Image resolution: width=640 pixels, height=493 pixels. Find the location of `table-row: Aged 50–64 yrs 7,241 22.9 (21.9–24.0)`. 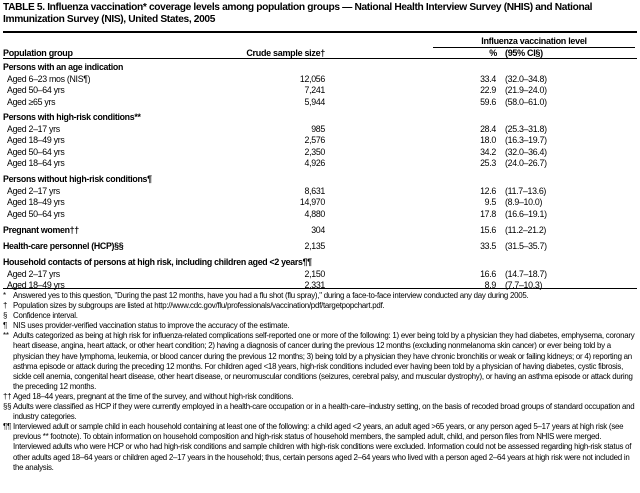

table-row: Aged 50–64 yrs 7,241 22.9 (21.9–24.0) is located at coordinates (320, 90).